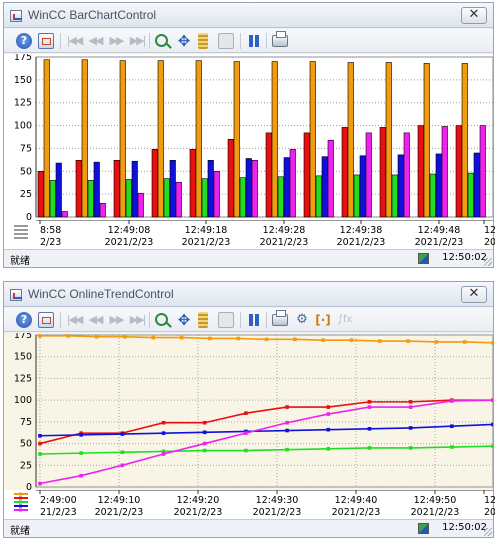  Describe the element at coordinates (248, 294) in the screenshot. I see `trend-titlebar: WinCC OnlineTrendControl ✕` at that location.